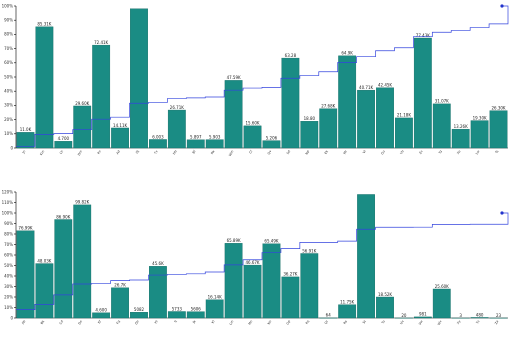 This screenshot has height=343, width=511. What do you see at coordinates (99, 152) in the screenshot?
I see `x-tick-label: Pn` at bounding box center [99, 152].